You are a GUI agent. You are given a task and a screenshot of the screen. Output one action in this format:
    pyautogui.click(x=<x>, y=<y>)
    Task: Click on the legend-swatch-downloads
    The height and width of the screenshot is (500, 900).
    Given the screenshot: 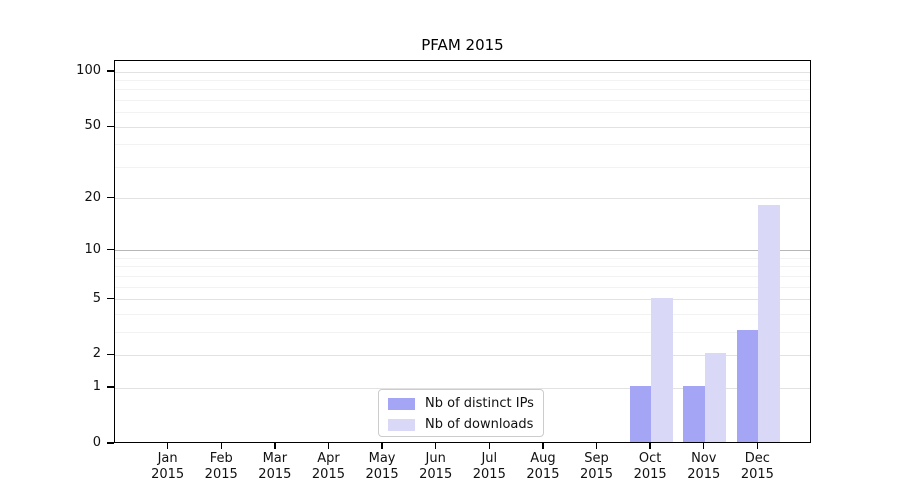 What is the action you would take?
    pyautogui.click(x=401, y=424)
    